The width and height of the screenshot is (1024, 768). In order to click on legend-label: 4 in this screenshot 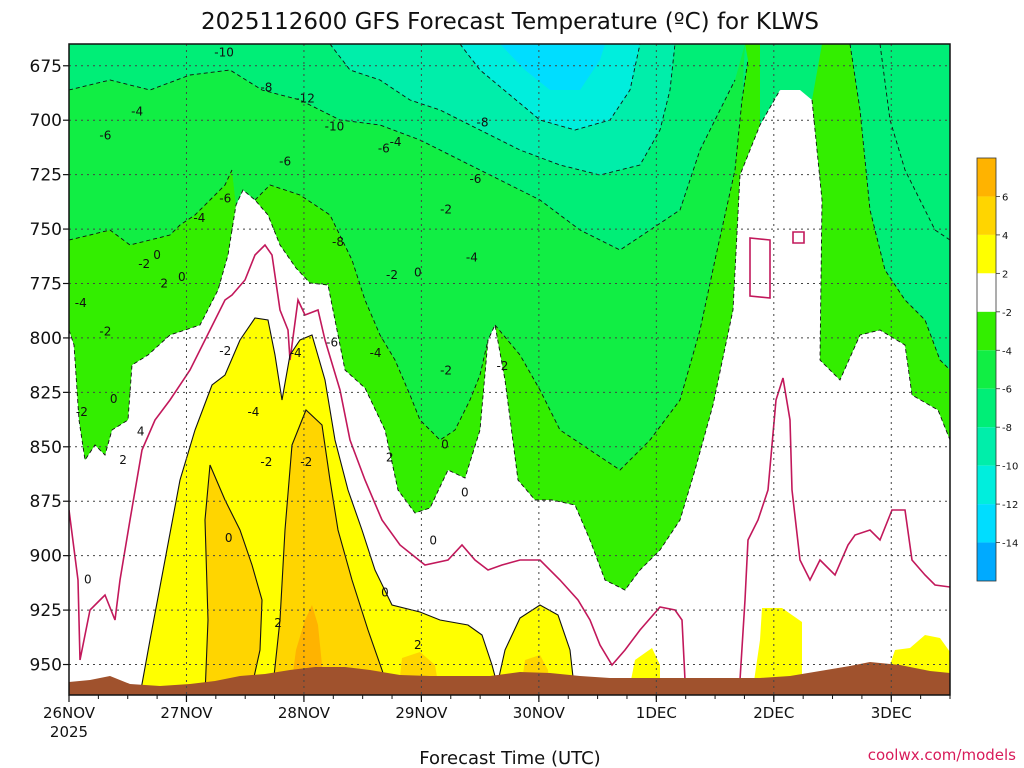, I will do `click(1005, 236)`.